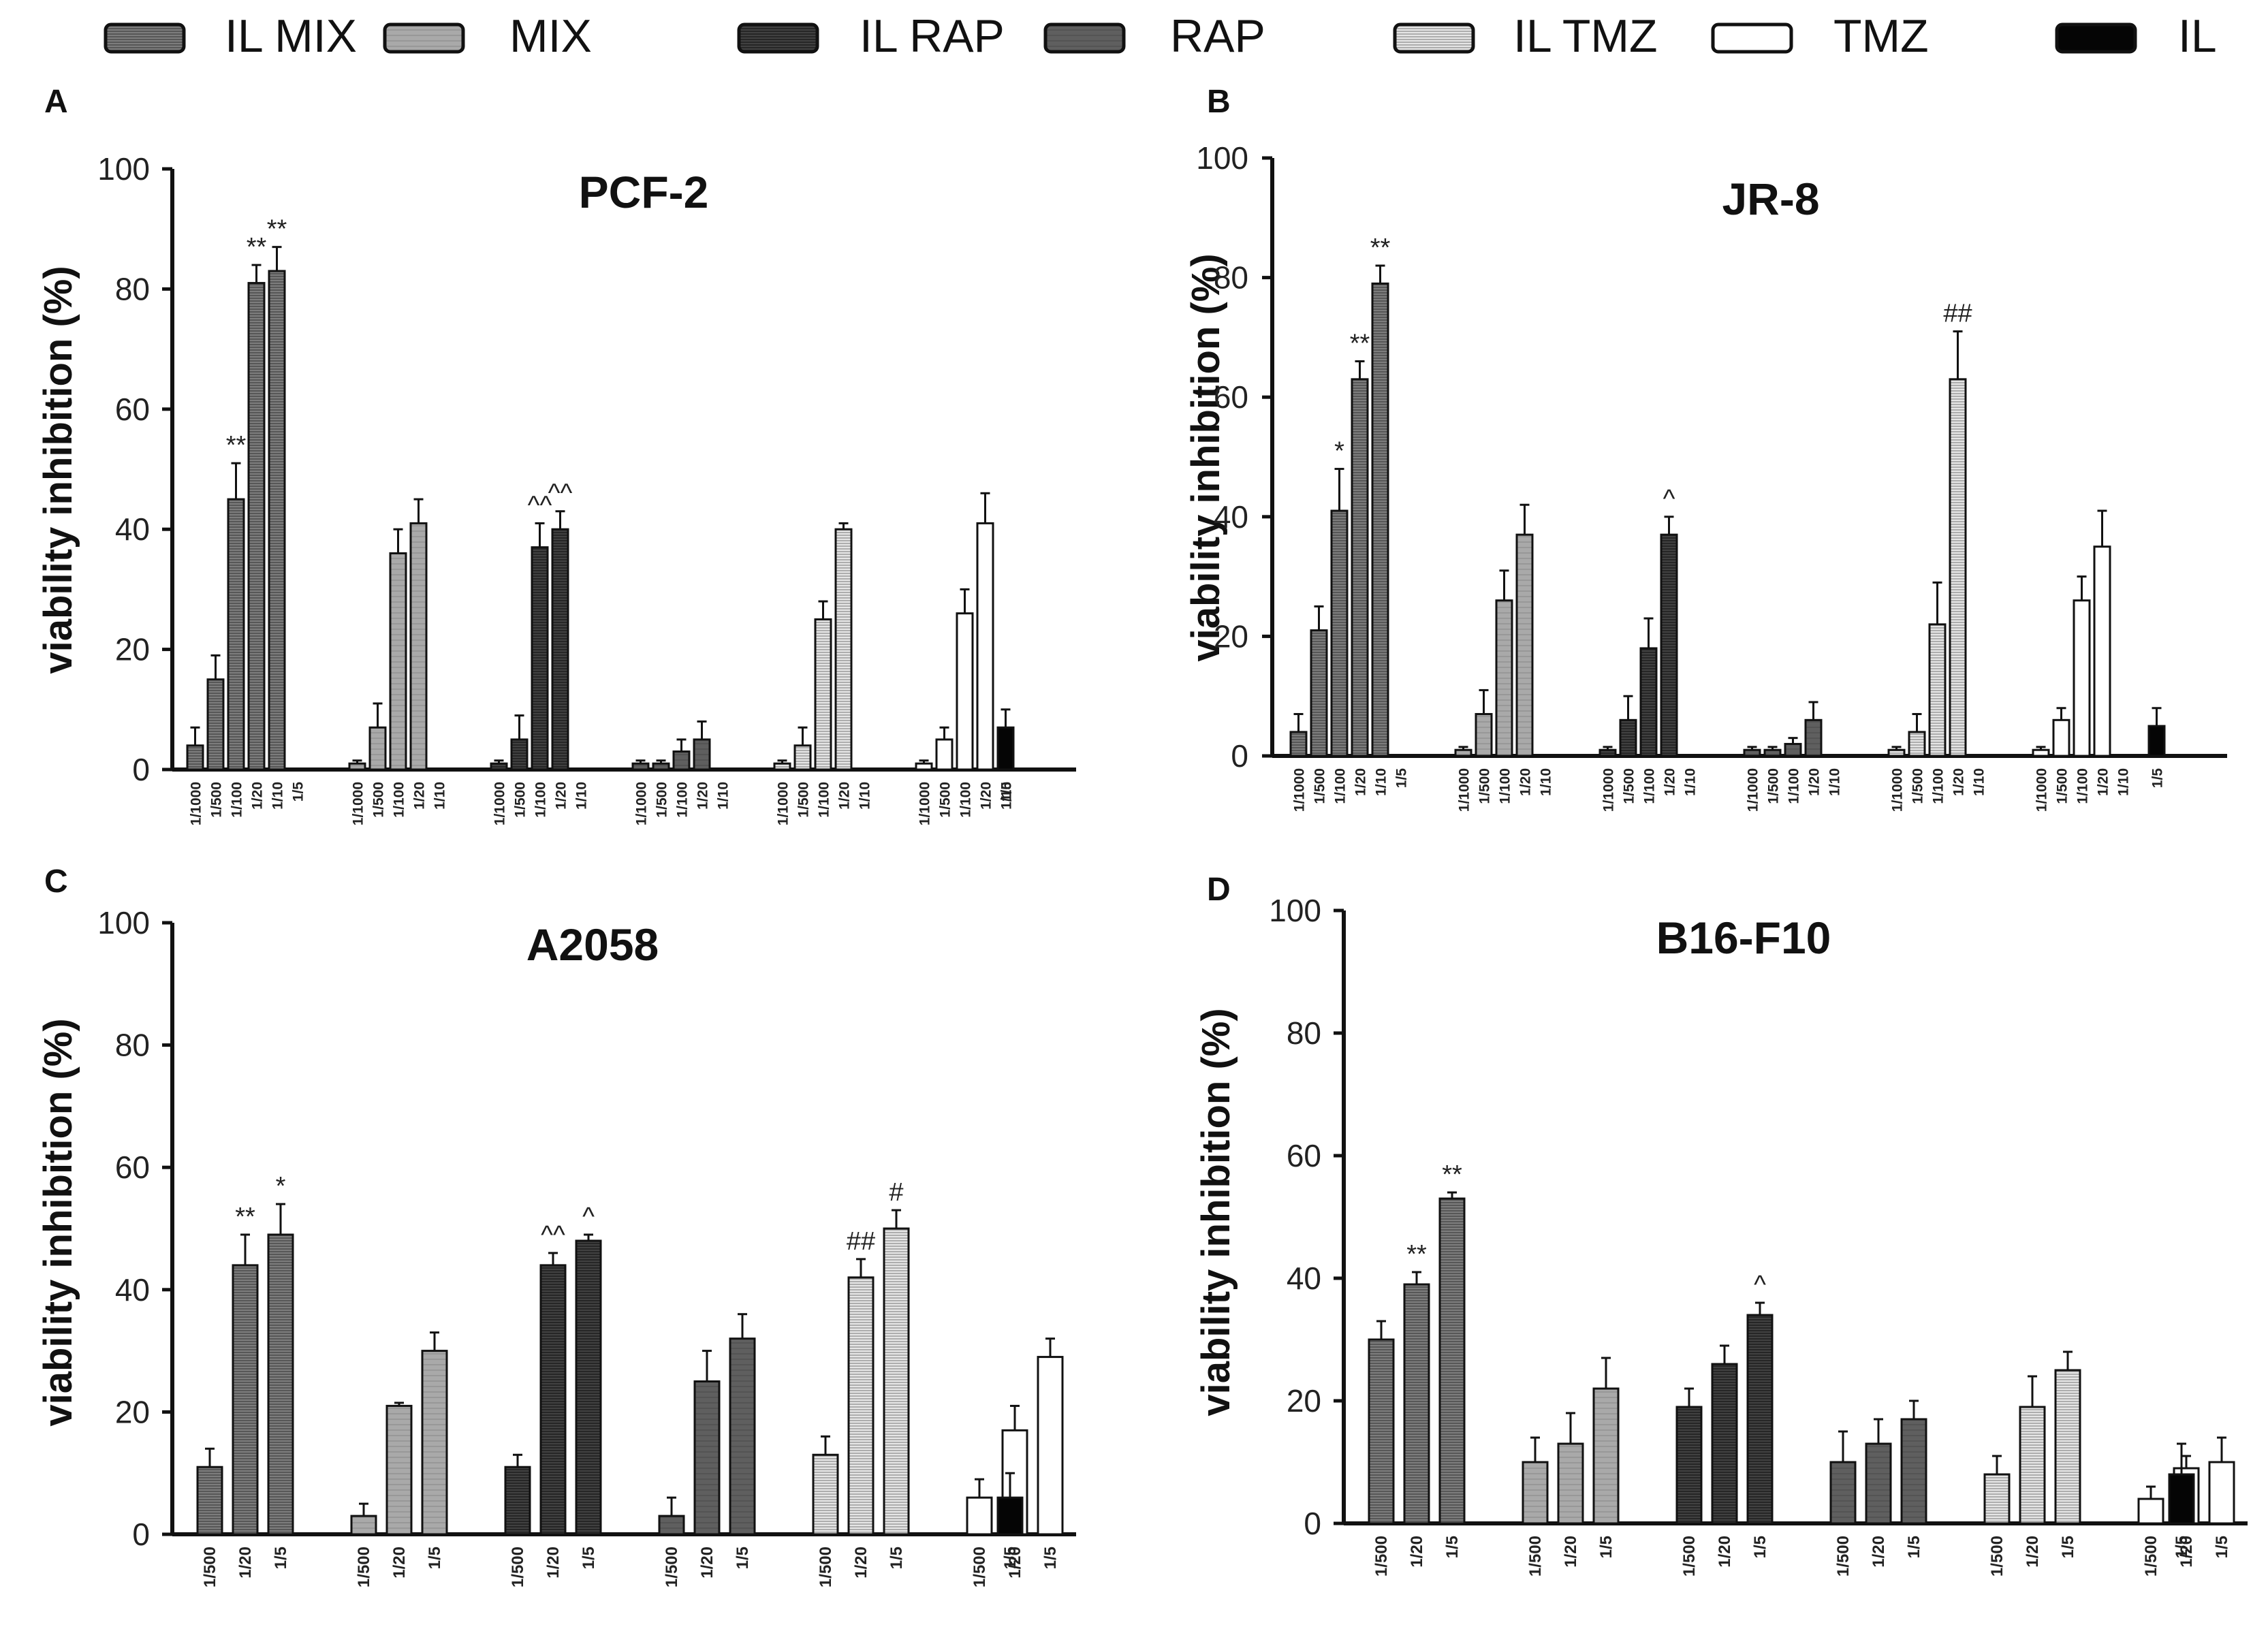 This screenshot has height=1631, width=2268. Describe the element at coordinates (1793, 757) in the screenshot. I see `bar-group-rap: 1/1000 1/500 1/100 1/20 1/10` at that location.